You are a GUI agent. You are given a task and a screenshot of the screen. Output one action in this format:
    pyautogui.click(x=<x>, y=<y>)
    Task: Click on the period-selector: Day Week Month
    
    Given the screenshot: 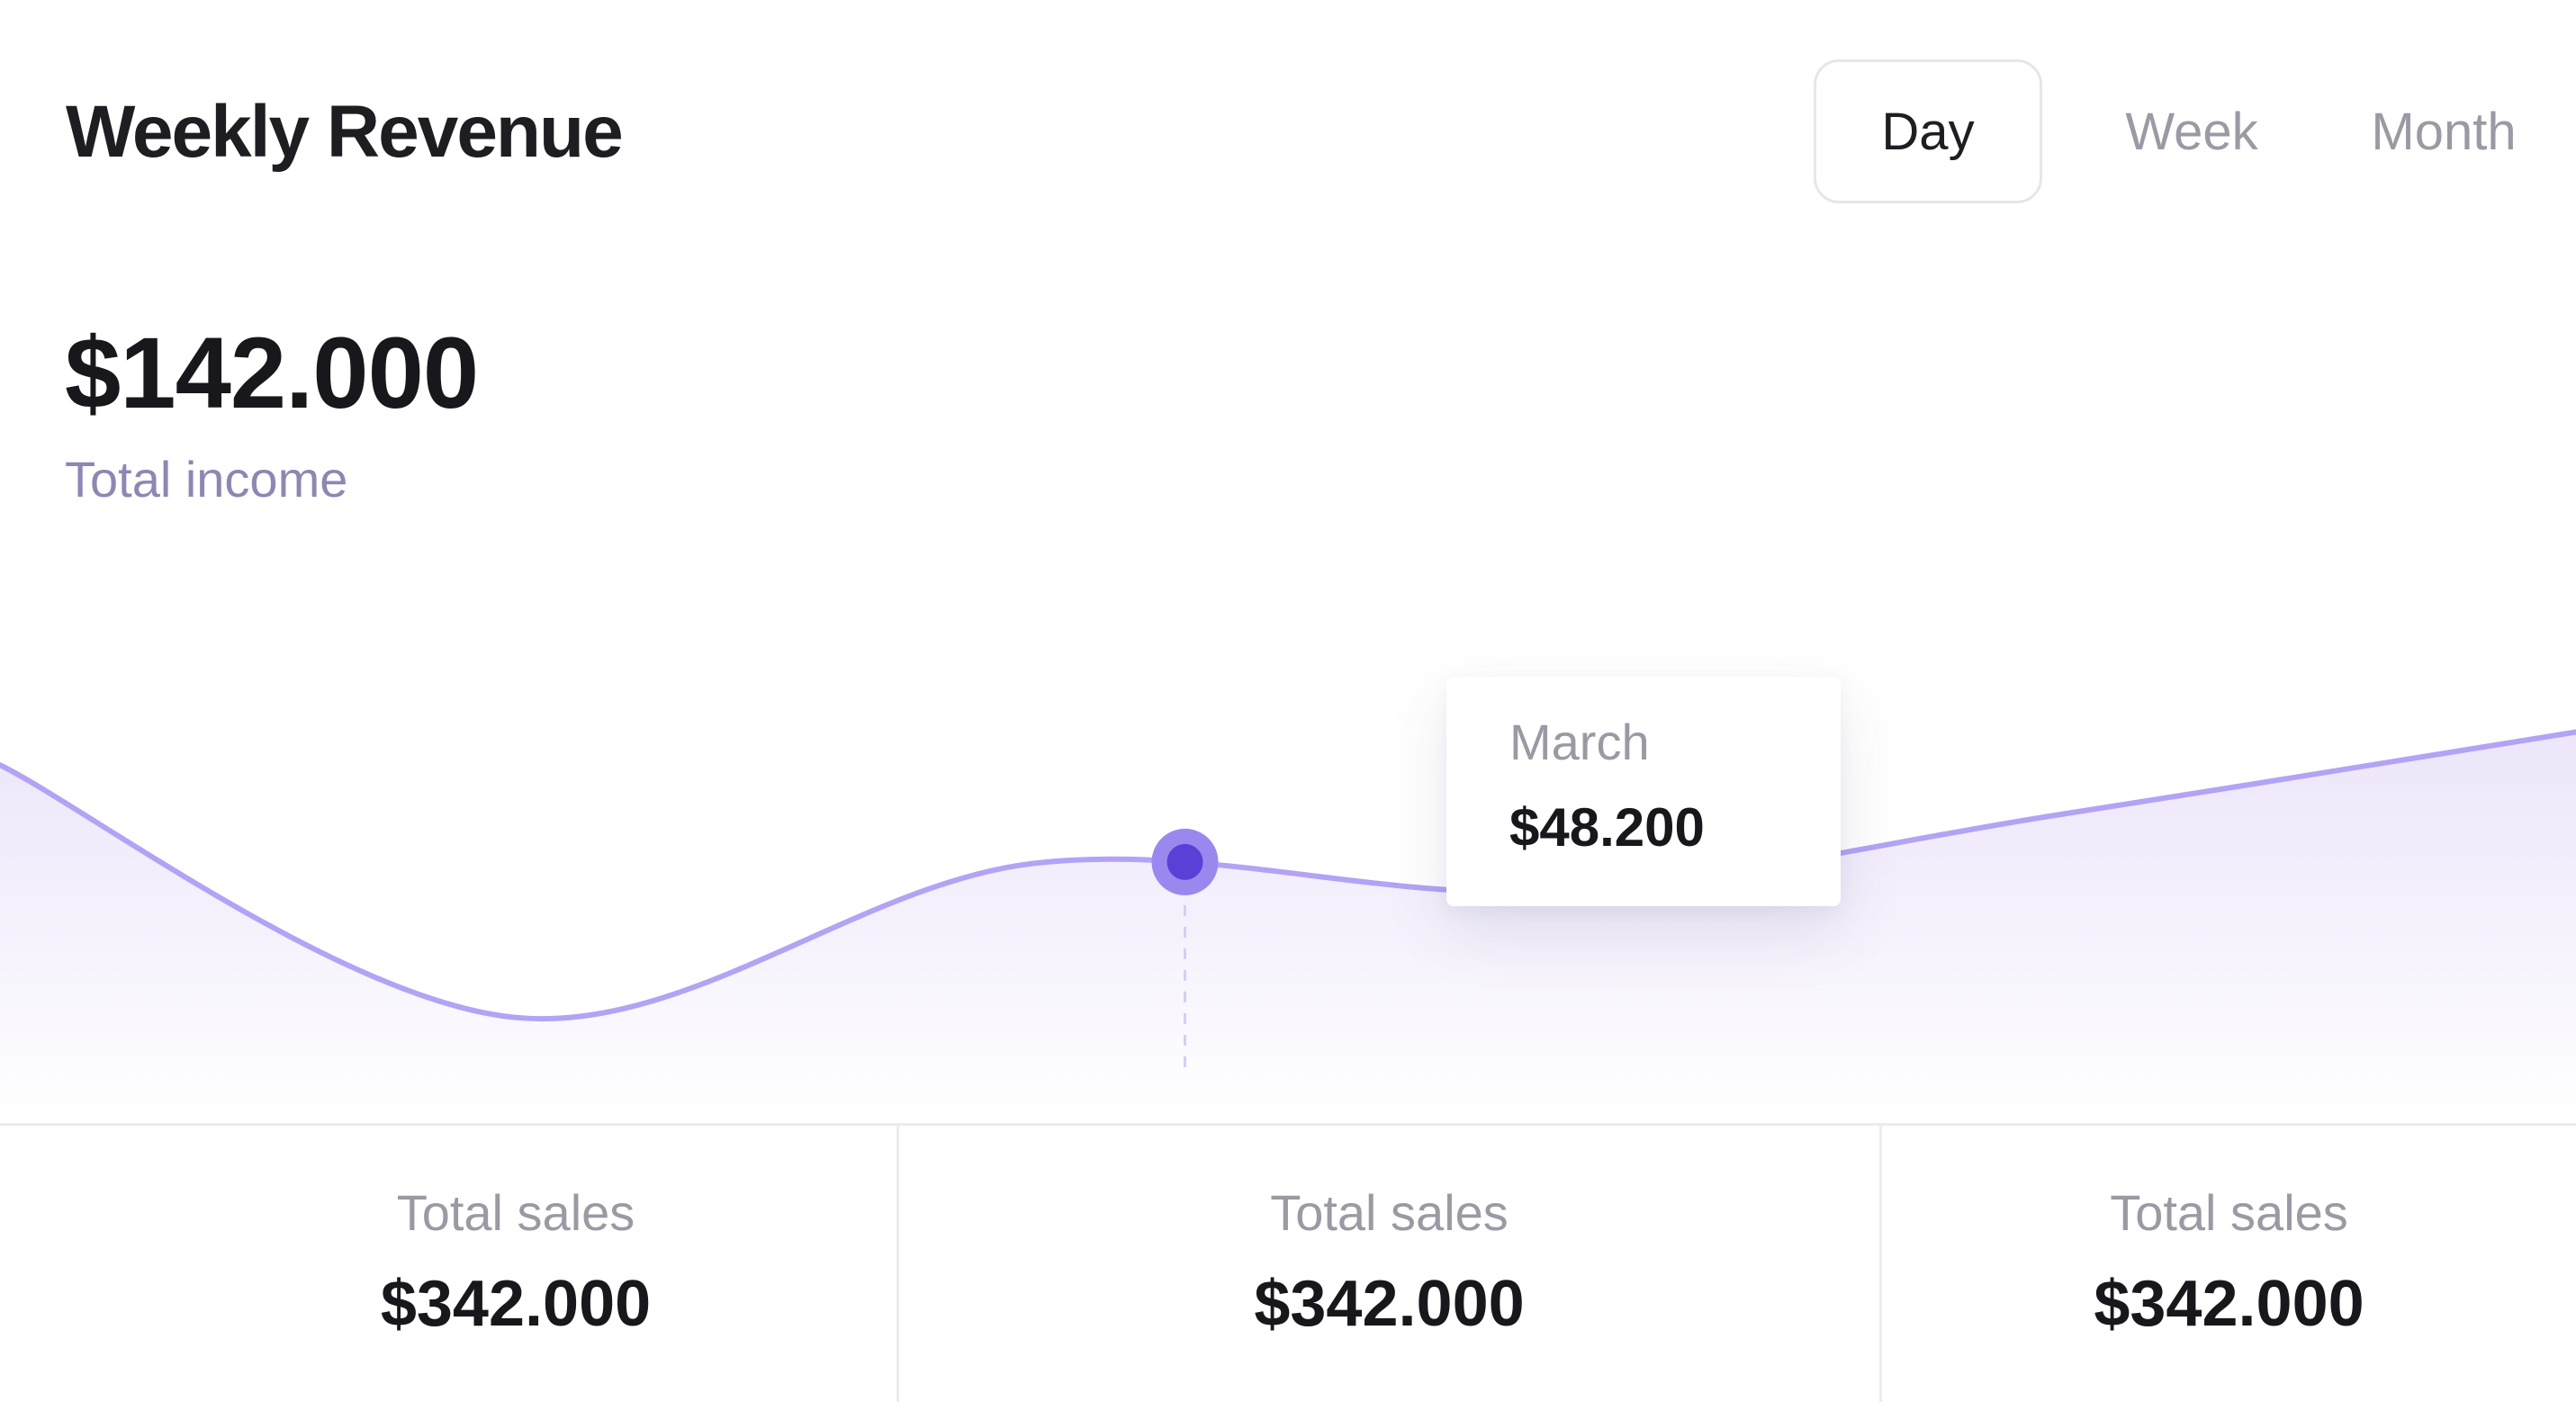 What is the action you would take?
    pyautogui.click(x=2183, y=133)
    